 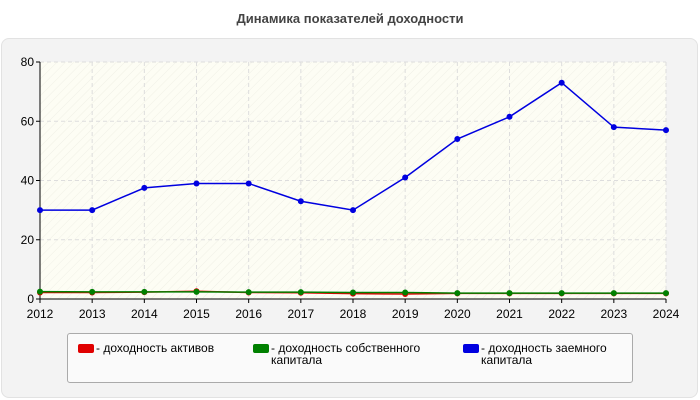 I want to click on y-tick-label: 40, so click(x=28, y=181).